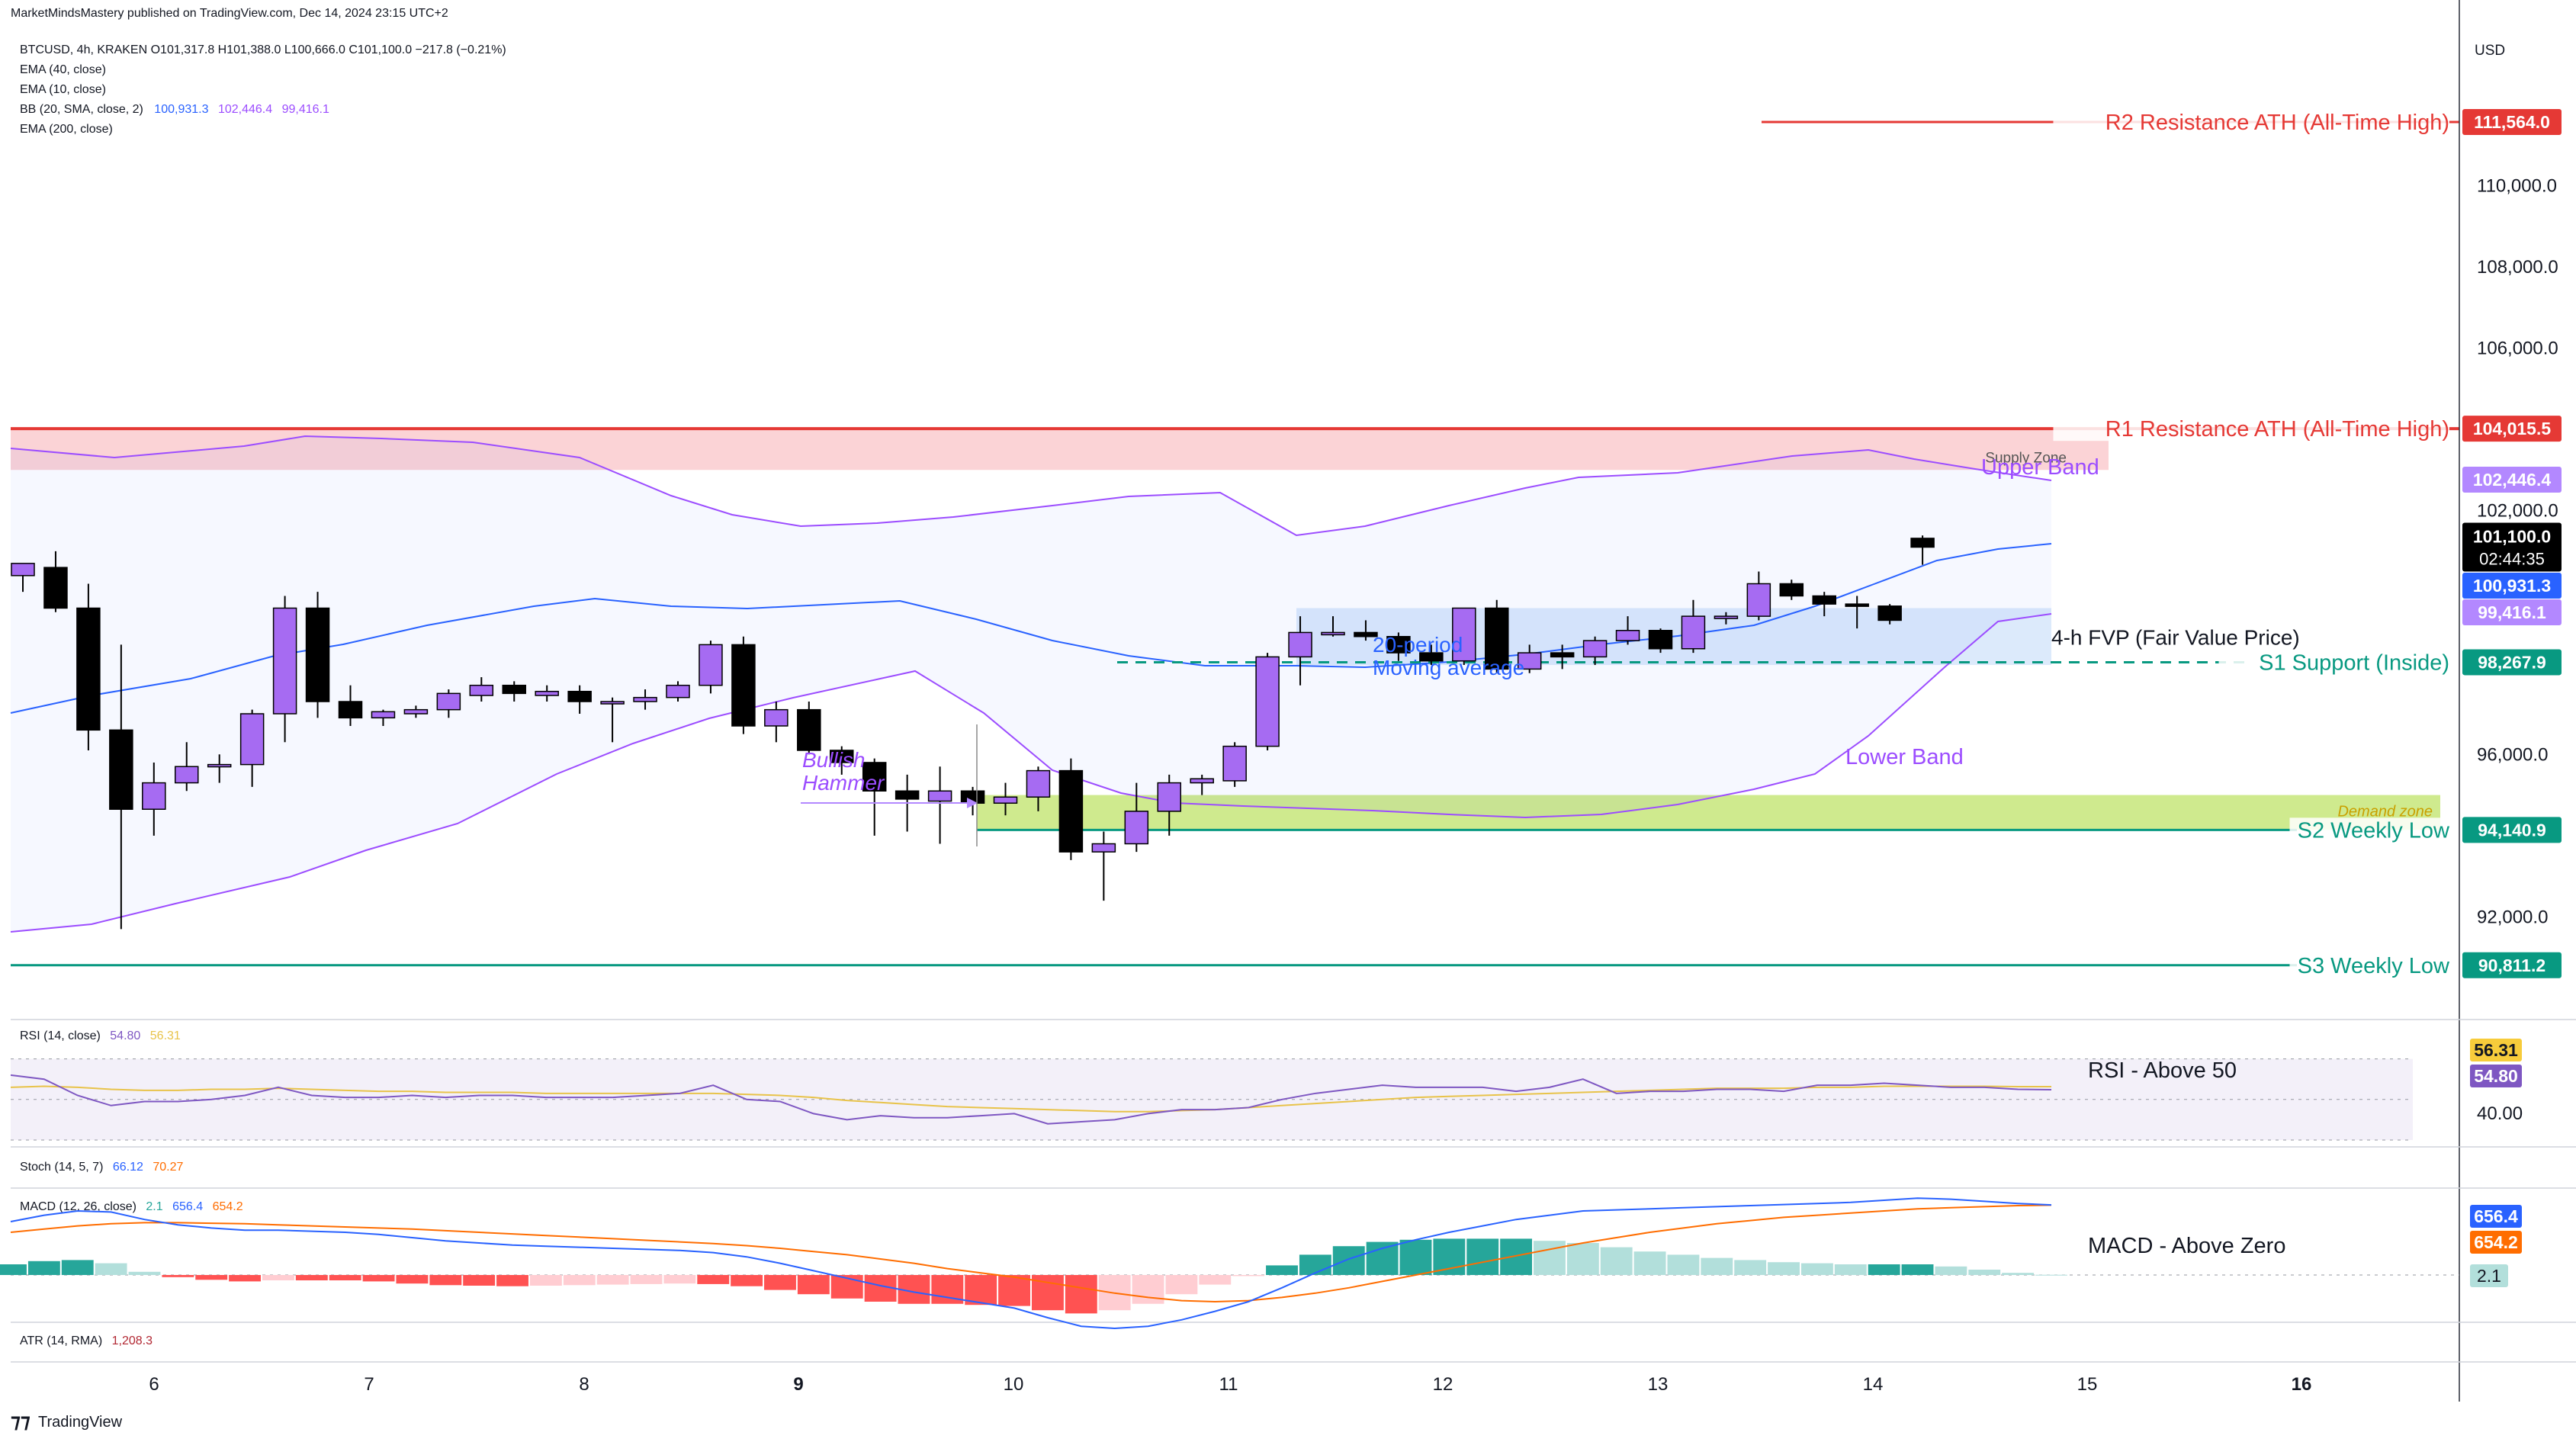 The width and height of the screenshot is (2576, 1442). I want to click on legend-bb-lower: 99,416.1, so click(305, 110).